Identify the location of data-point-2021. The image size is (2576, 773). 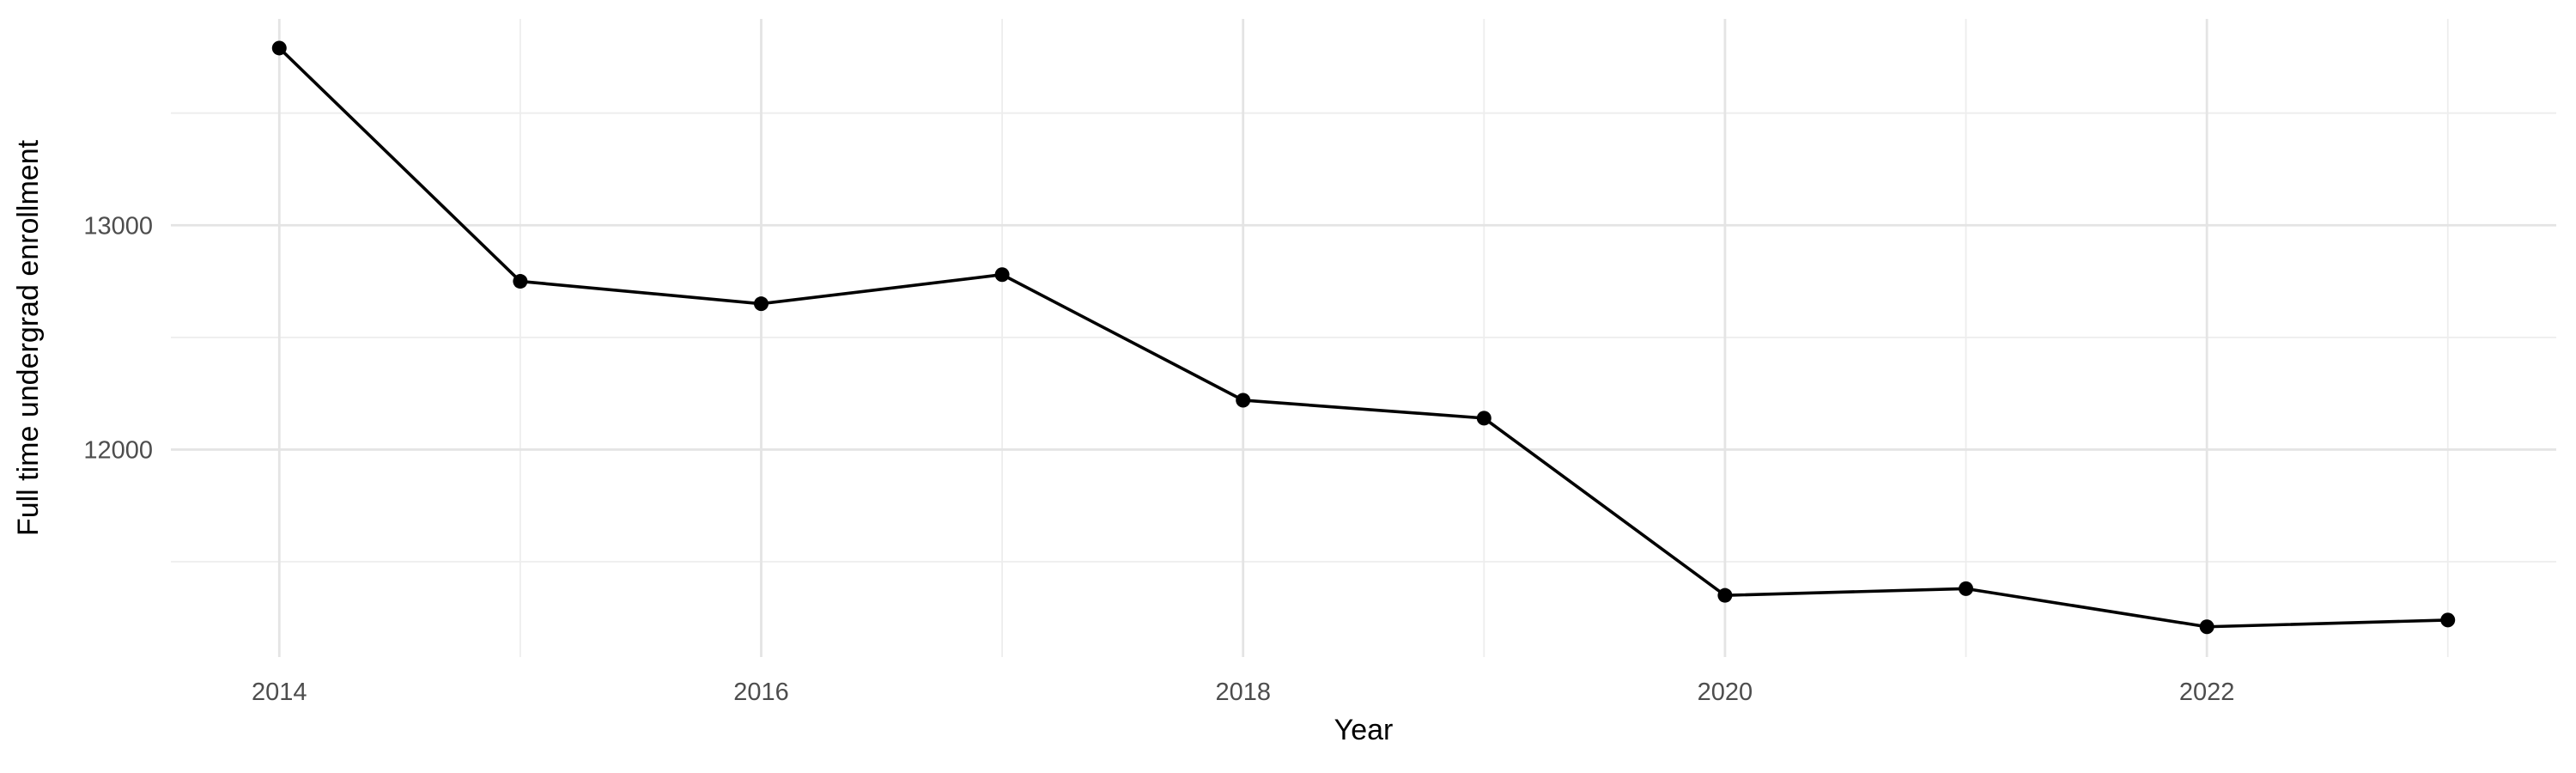
(1967, 588).